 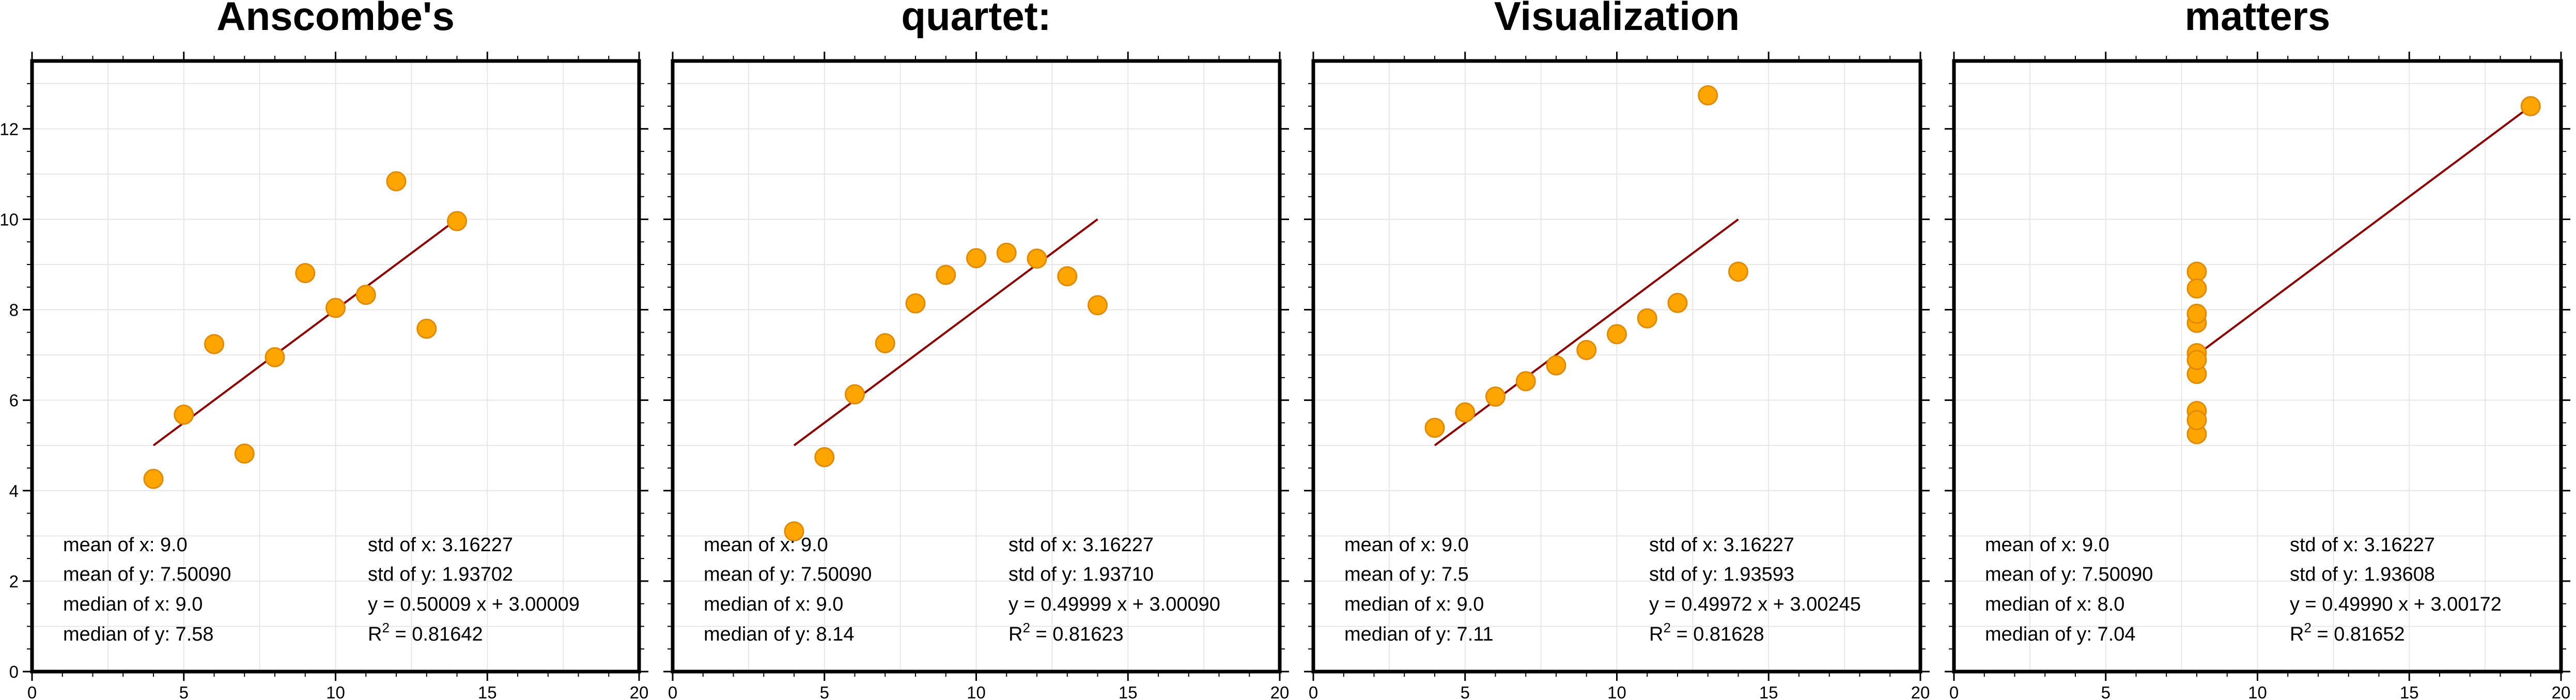 I want to click on y-tick-label: 4, so click(x=14, y=491).